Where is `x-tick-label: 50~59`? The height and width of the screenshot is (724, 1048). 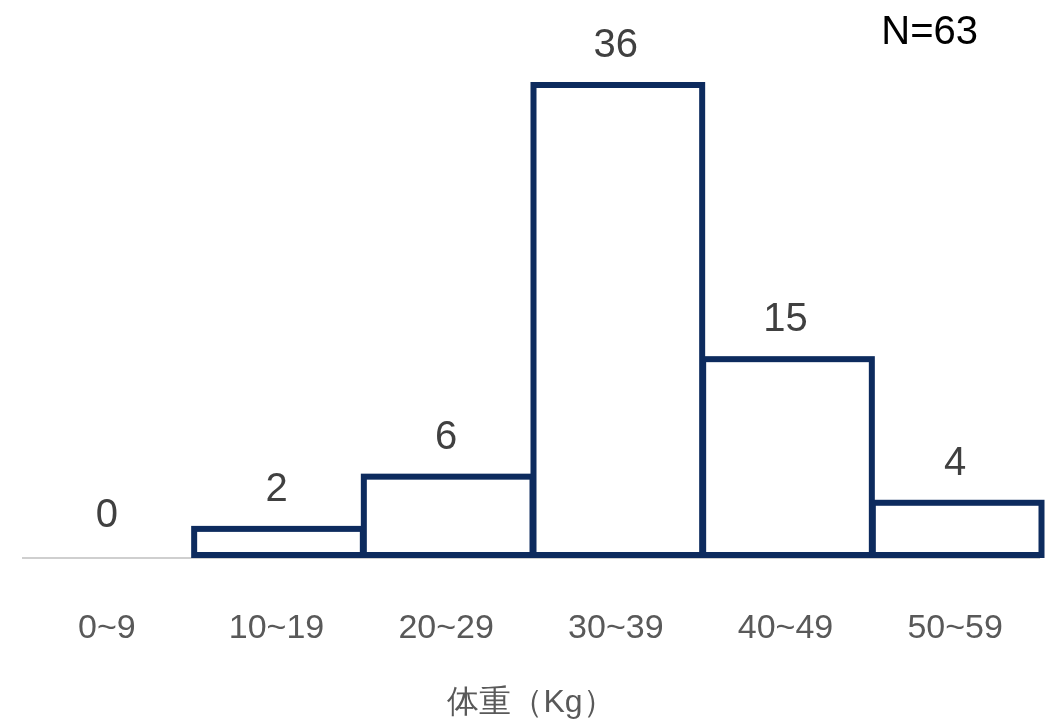
x-tick-label: 50~59 is located at coordinates (955, 626).